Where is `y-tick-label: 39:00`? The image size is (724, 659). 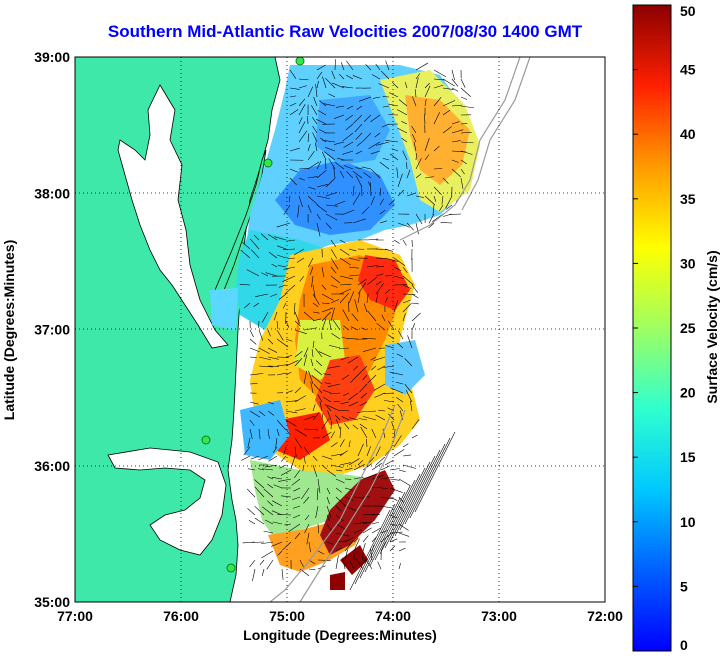
y-tick-label: 39:00 is located at coordinates (52, 57).